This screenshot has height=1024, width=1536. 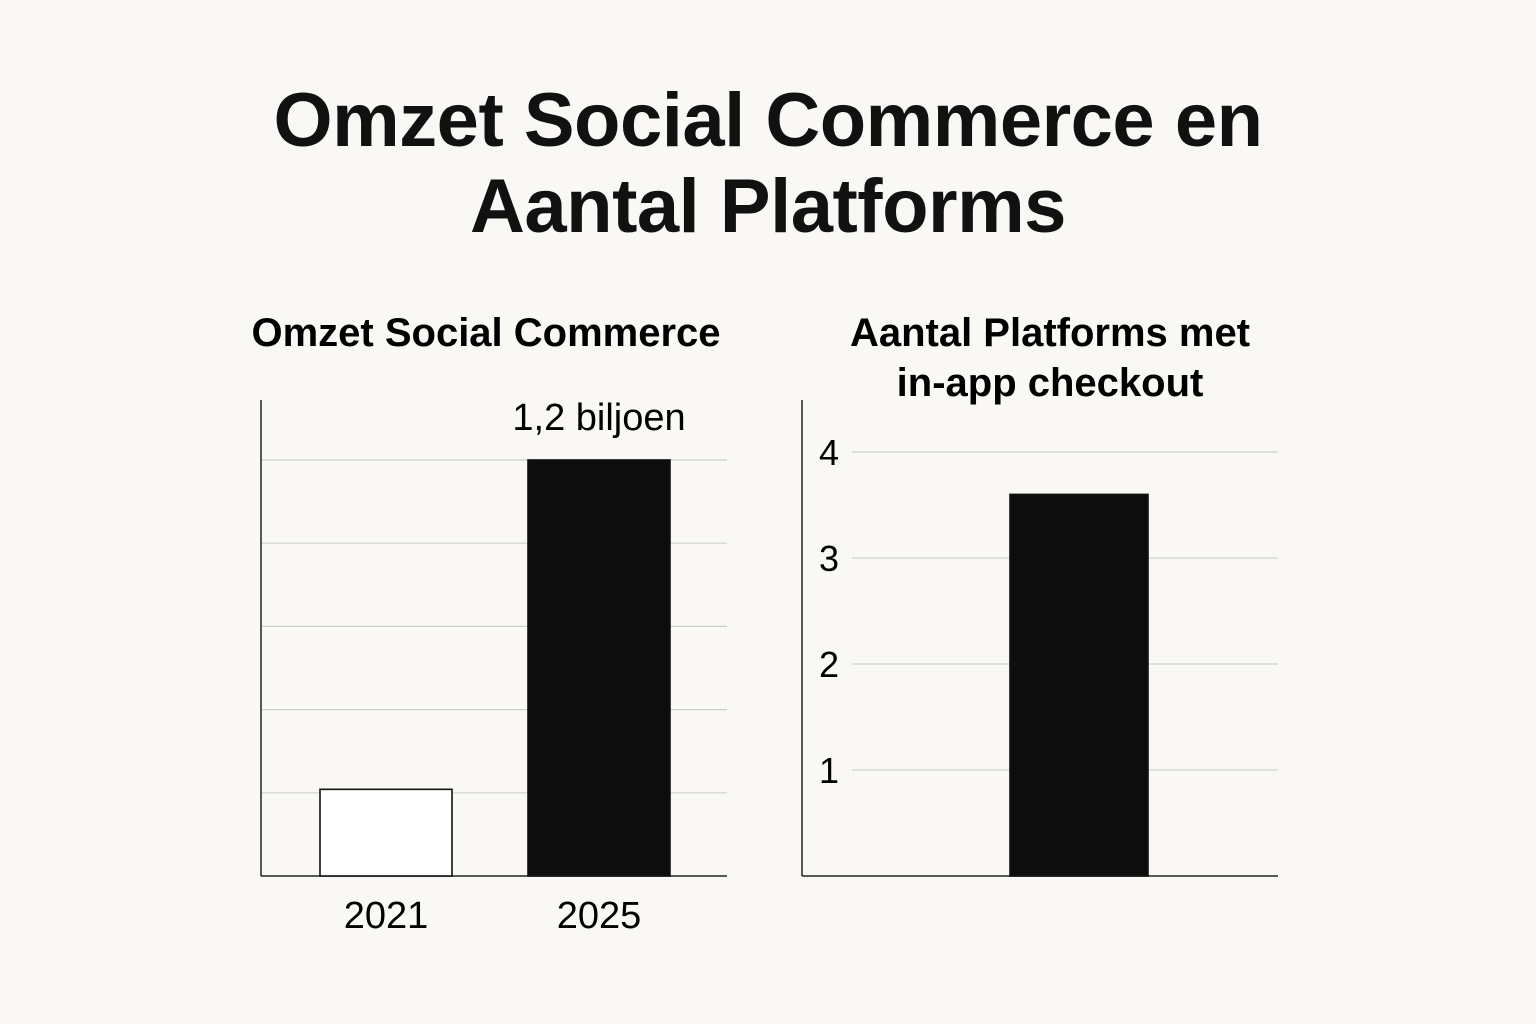 What do you see at coordinates (493, 916) in the screenshot?
I see `revenue-x-tick-labels: 2021 2025` at bounding box center [493, 916].